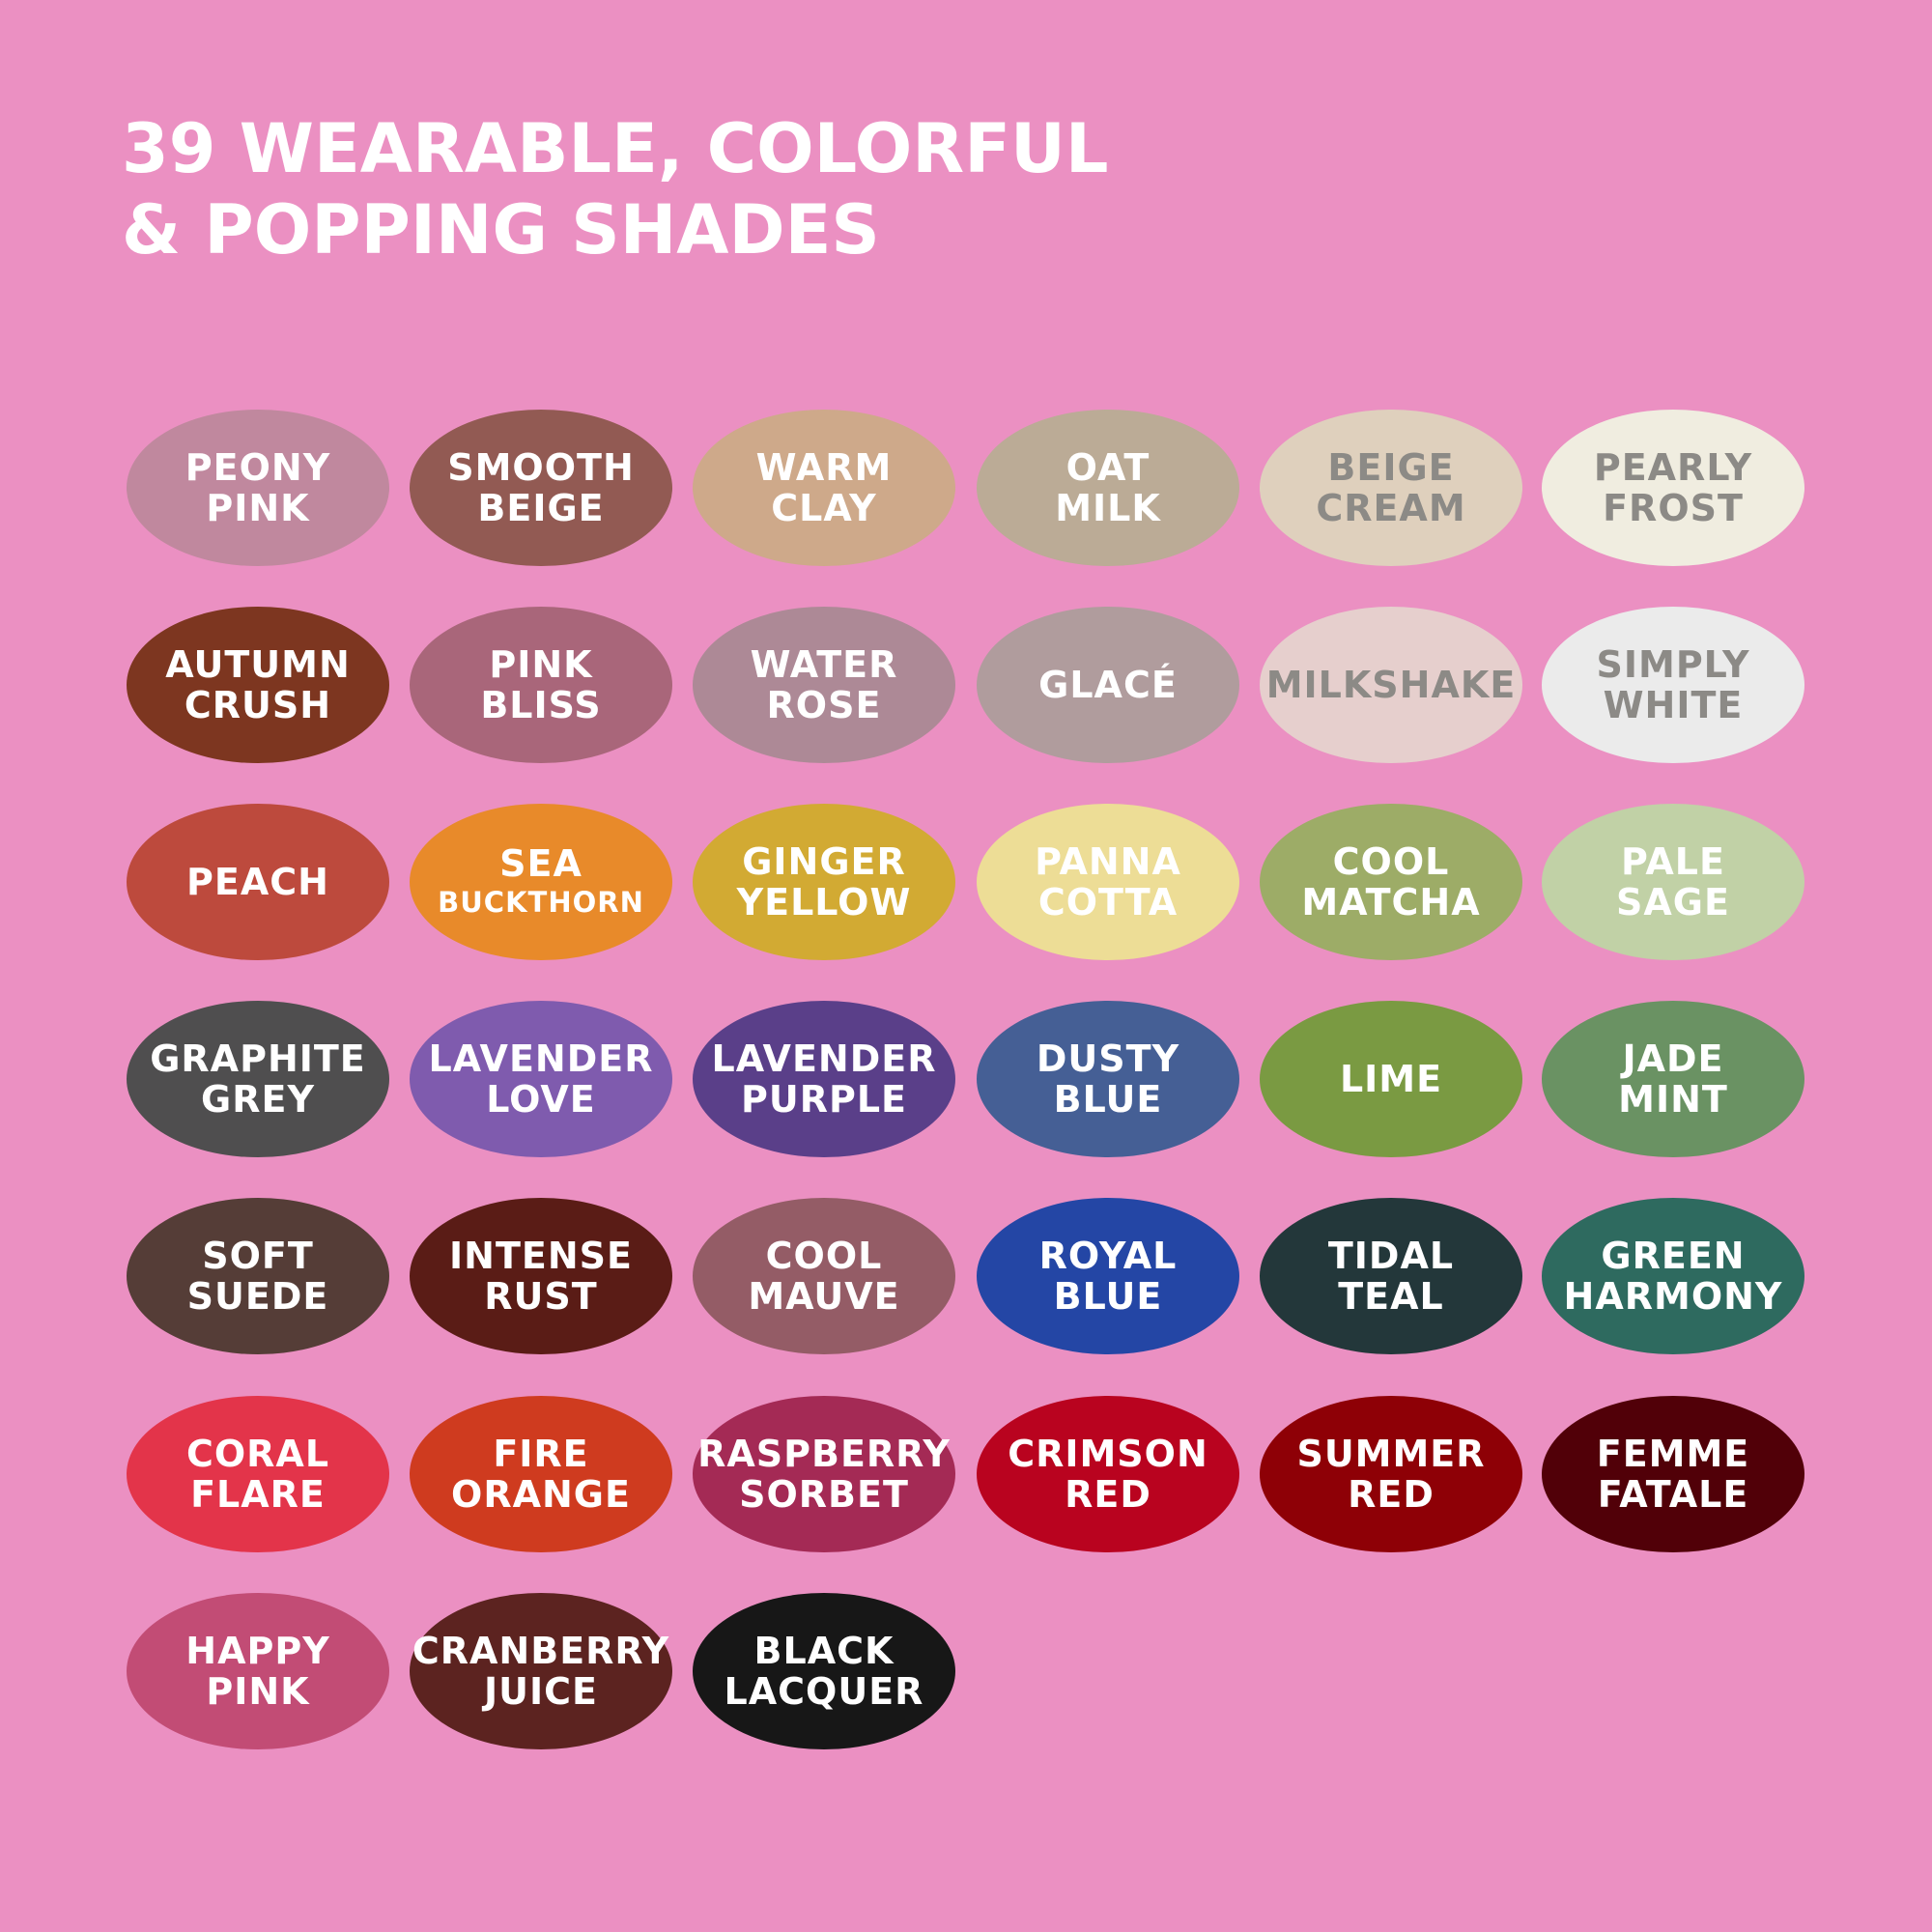 The height and width of the screenshot is (1932, 1932). Describe the element at coordinates (824, 902) in the screenshot. I see `shade-name-line: YELLOW` at that location.